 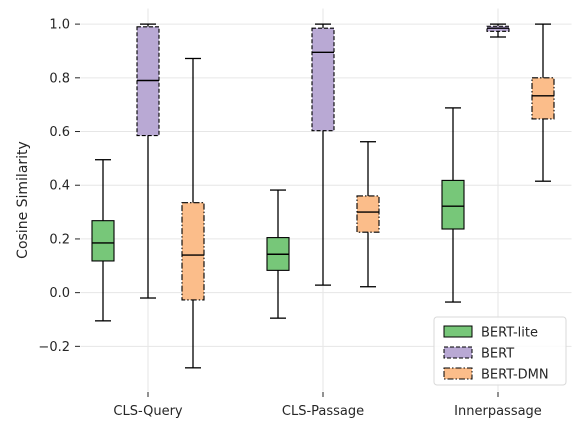 What do you see at coordinates (23, 200) in the screenshot?
I see `y-axis-label: Cosine Similarity` at bounding box center [23, 200].